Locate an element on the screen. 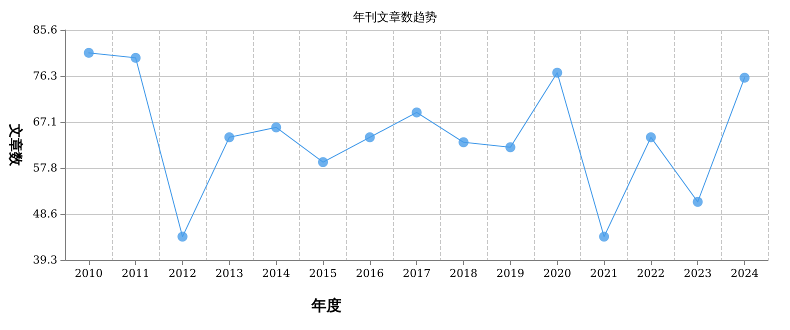  y-axis-title: 文章数 is located at coordinates (15, 145).